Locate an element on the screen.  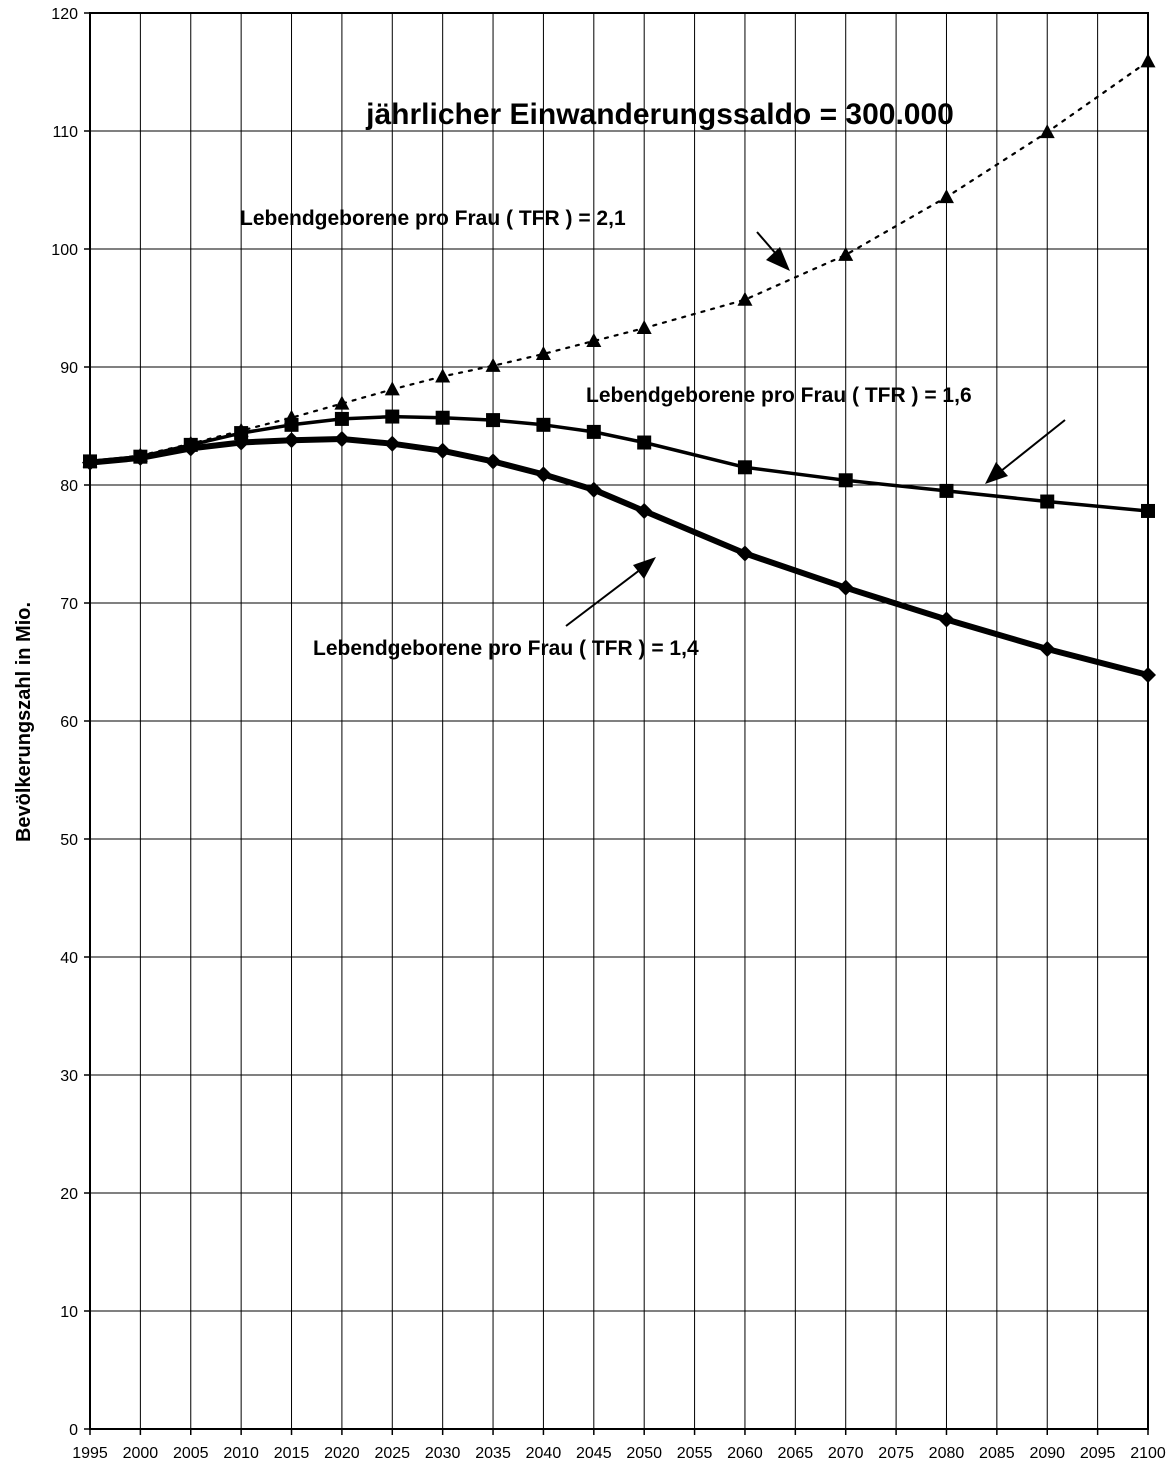
y-tick-label: 70 is located at coordinates (69, 604).